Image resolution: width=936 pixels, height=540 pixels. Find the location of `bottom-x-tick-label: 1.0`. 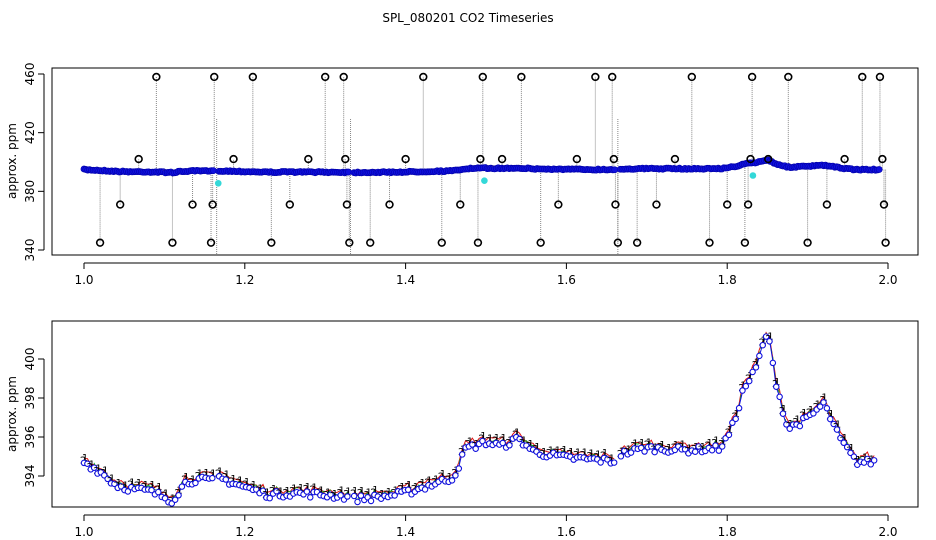

bottom-x-tick-label: 1.0 is located at coordinates (83, 532).